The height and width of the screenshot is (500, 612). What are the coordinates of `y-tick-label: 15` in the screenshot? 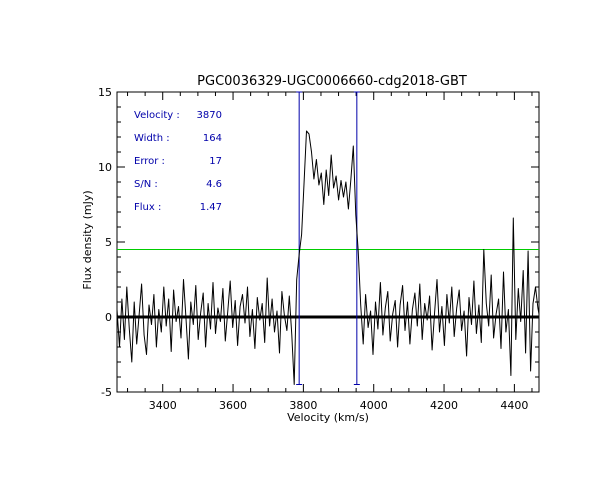 It's located at (105, 92).